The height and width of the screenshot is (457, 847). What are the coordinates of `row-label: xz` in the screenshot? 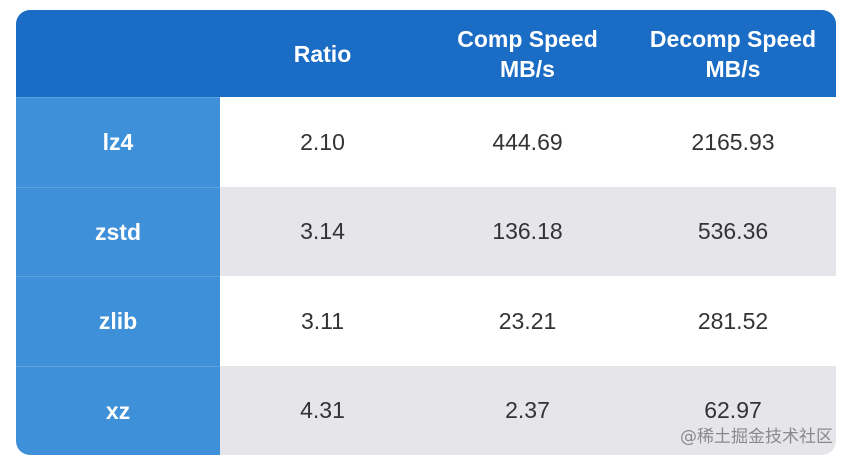 It's located at (118, 410).